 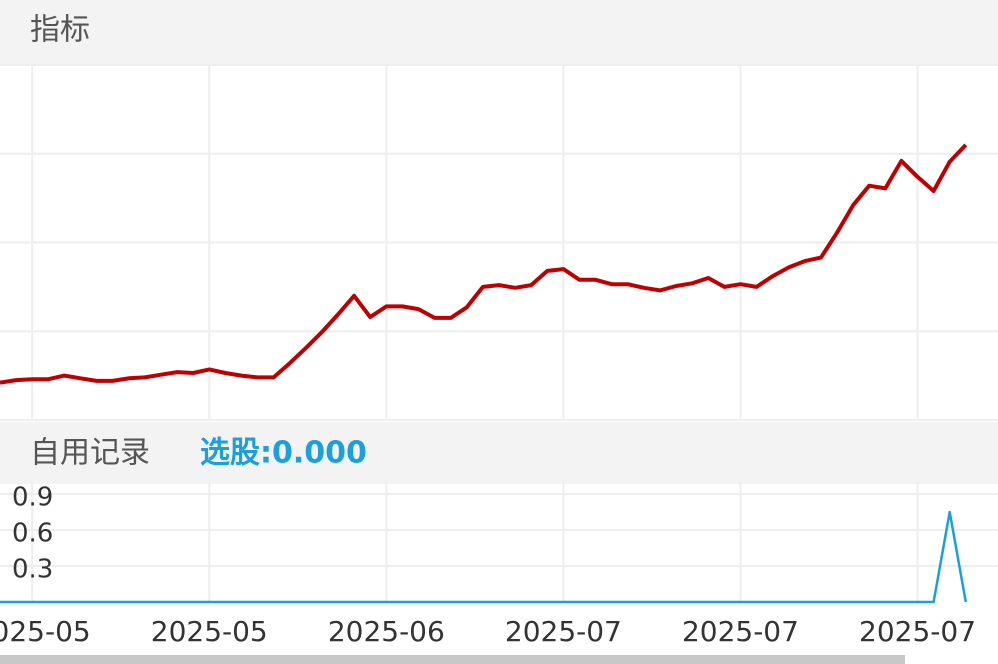 I want to click on header-bar, so click(x=499, y=32).